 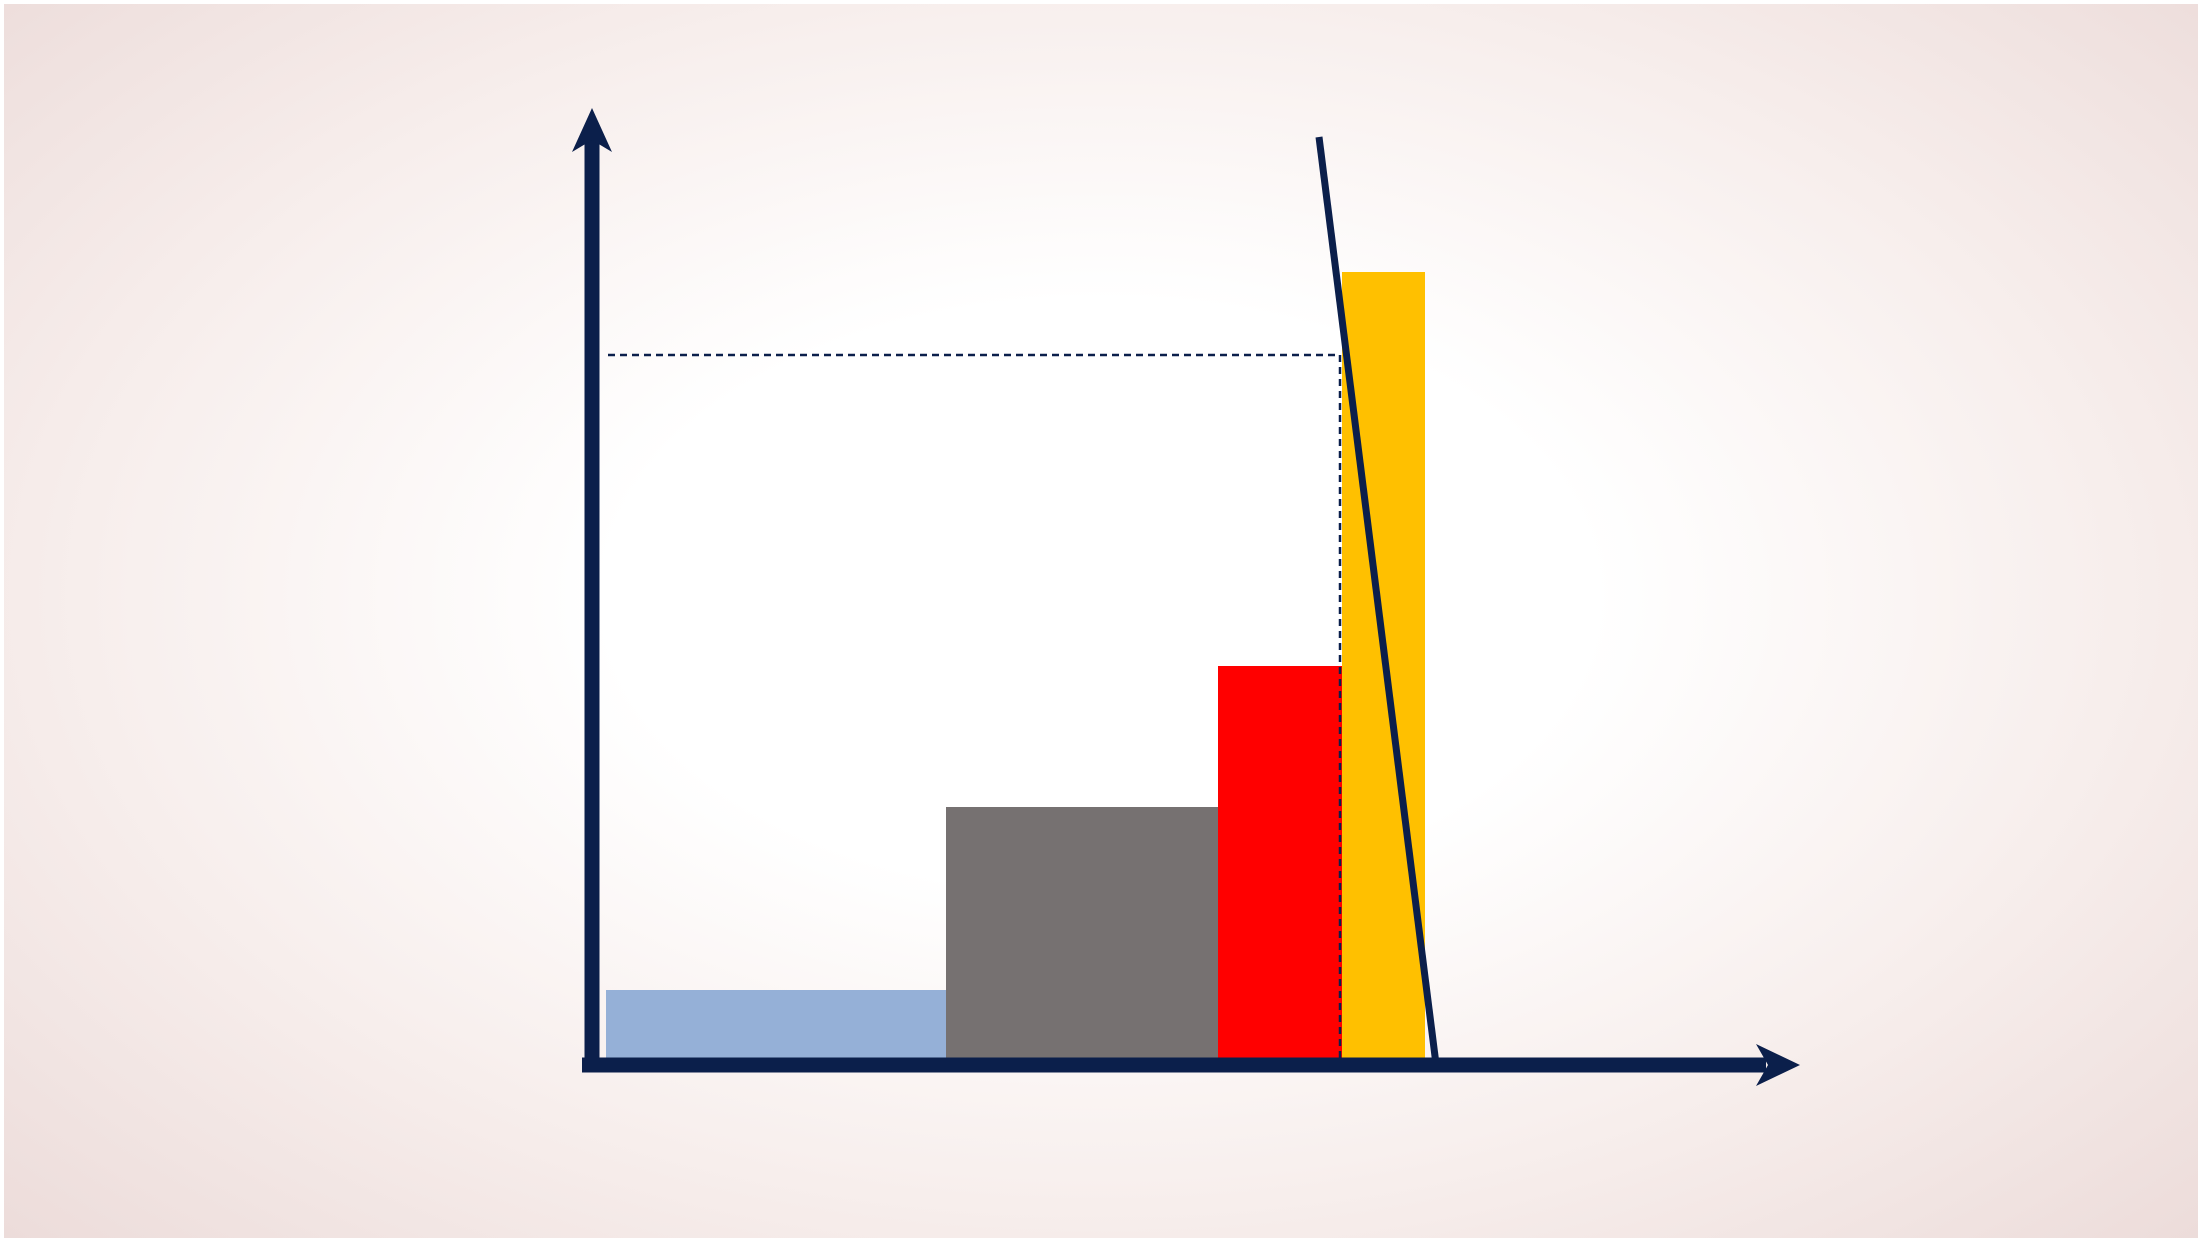 I want to click on bar-red, so click(x=1280, y=863).